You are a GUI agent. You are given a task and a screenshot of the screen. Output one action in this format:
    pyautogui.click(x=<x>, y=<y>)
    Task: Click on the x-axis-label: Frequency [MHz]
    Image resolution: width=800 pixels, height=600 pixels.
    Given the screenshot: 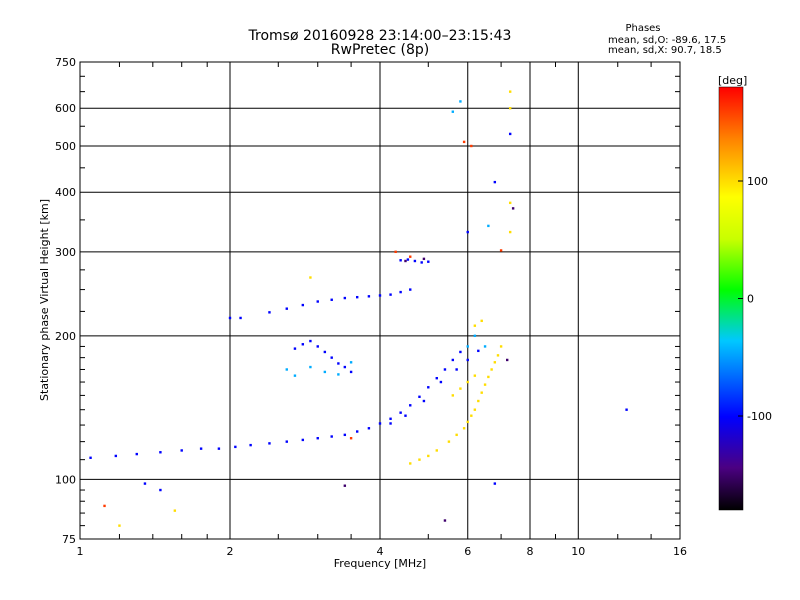 What is the action you would take?
    pyautogui.click(x=380, y=563)
    